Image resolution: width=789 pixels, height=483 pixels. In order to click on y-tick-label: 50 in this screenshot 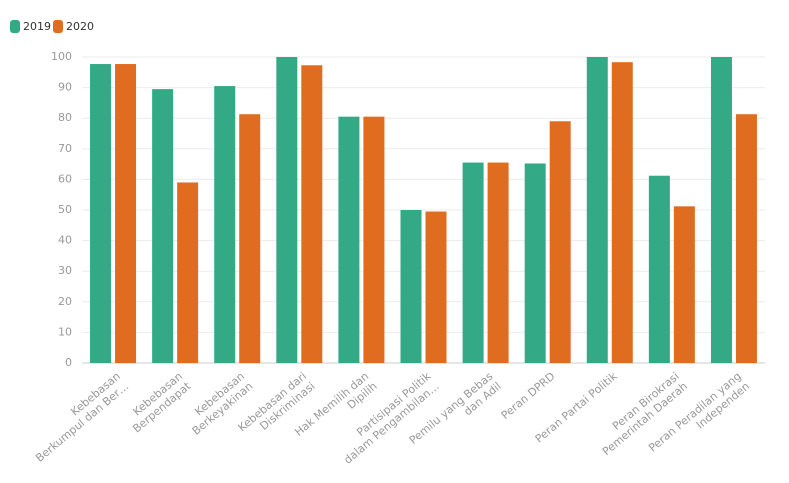, I will do `click(65, 209)`.